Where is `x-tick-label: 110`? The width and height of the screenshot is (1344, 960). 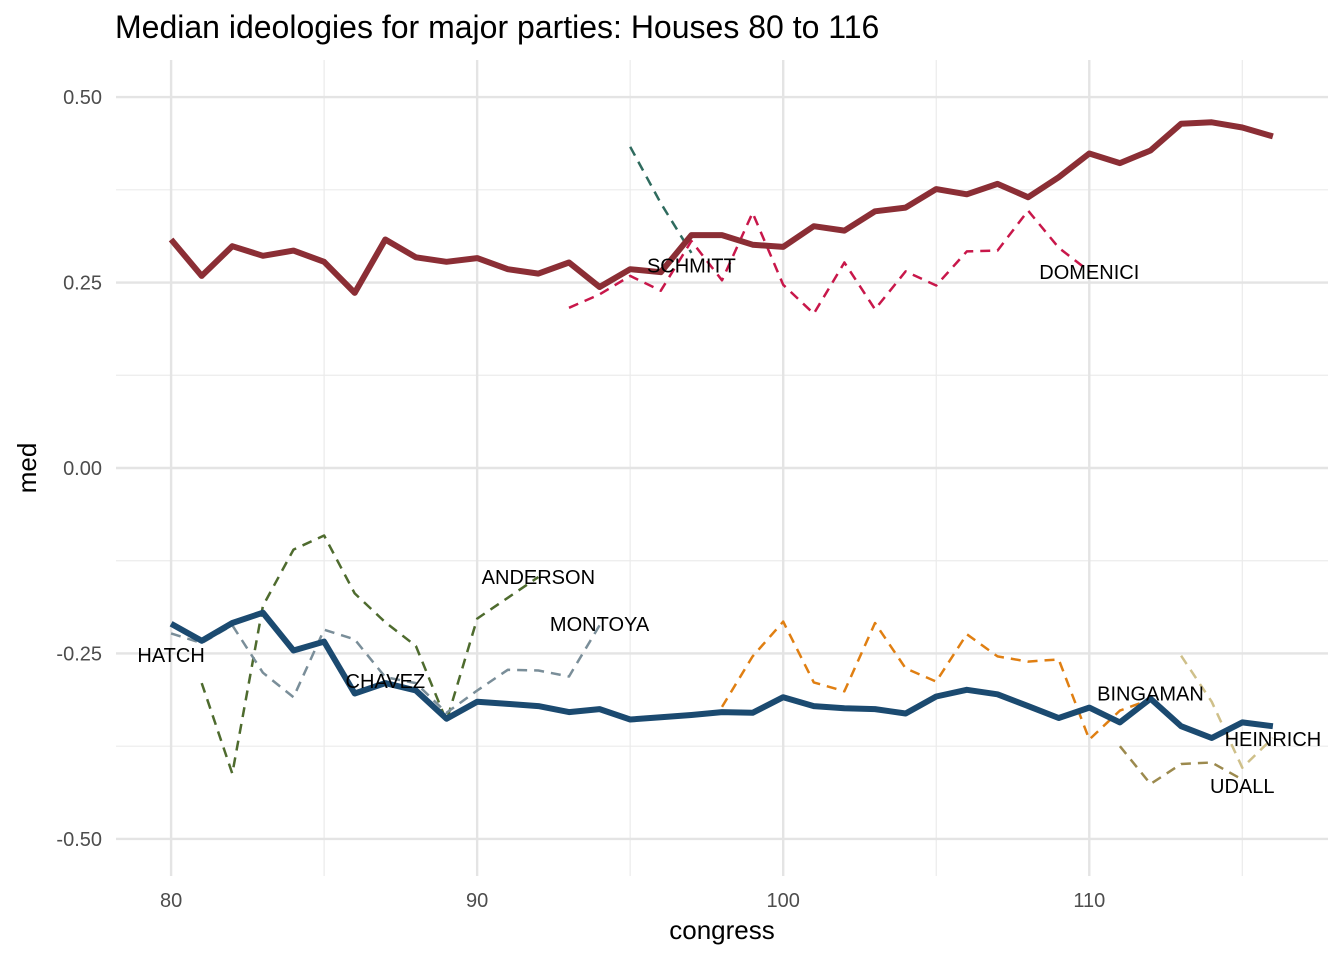 x-tick-label: 110 is located at coordinates (1089, 901).